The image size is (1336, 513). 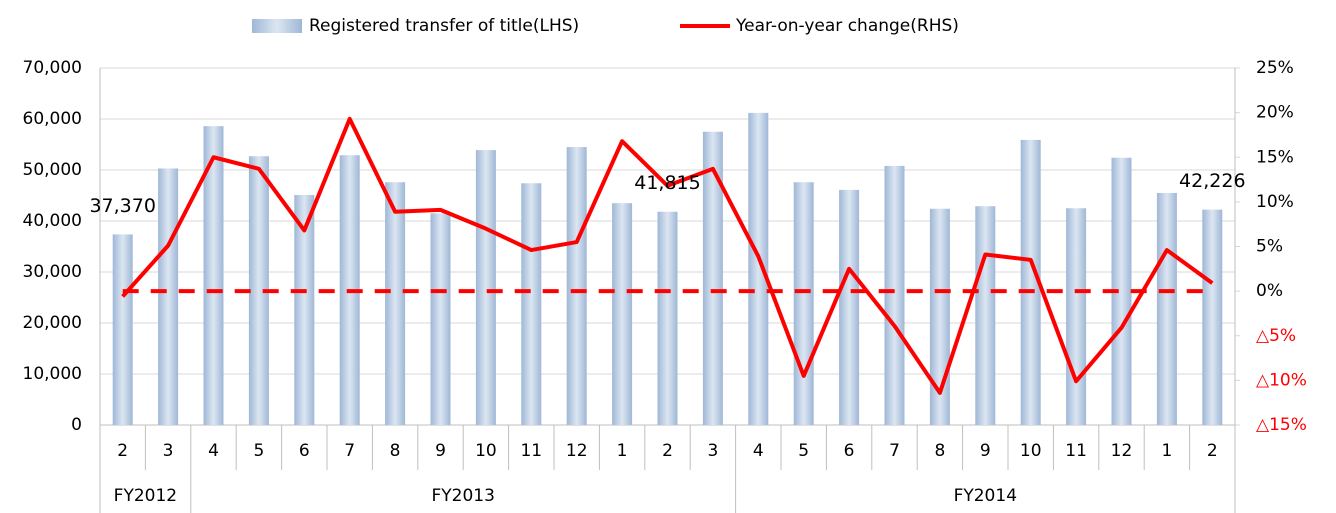 I want to click on legend-swatch, so click(x=277, y=26).